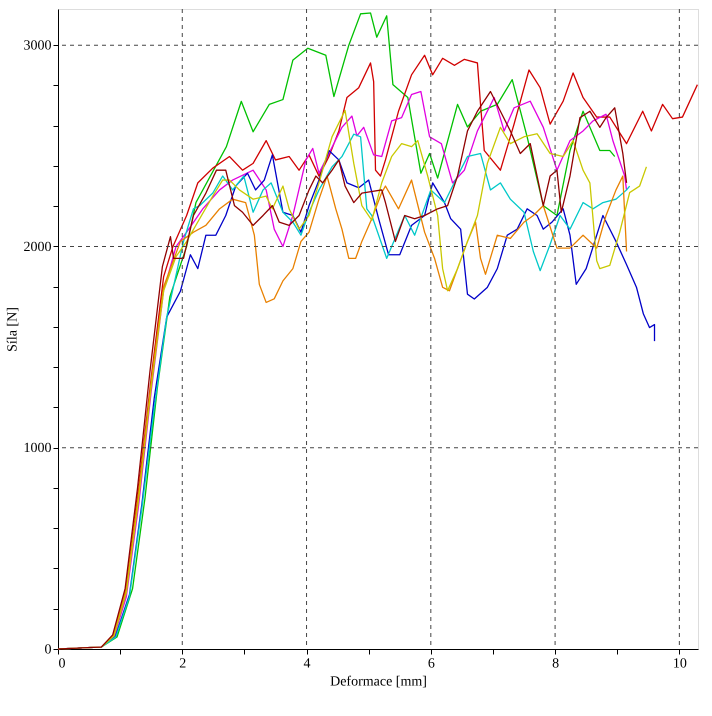  I want to click on x-axis-title: Deformace [mm], so click(378, 682).